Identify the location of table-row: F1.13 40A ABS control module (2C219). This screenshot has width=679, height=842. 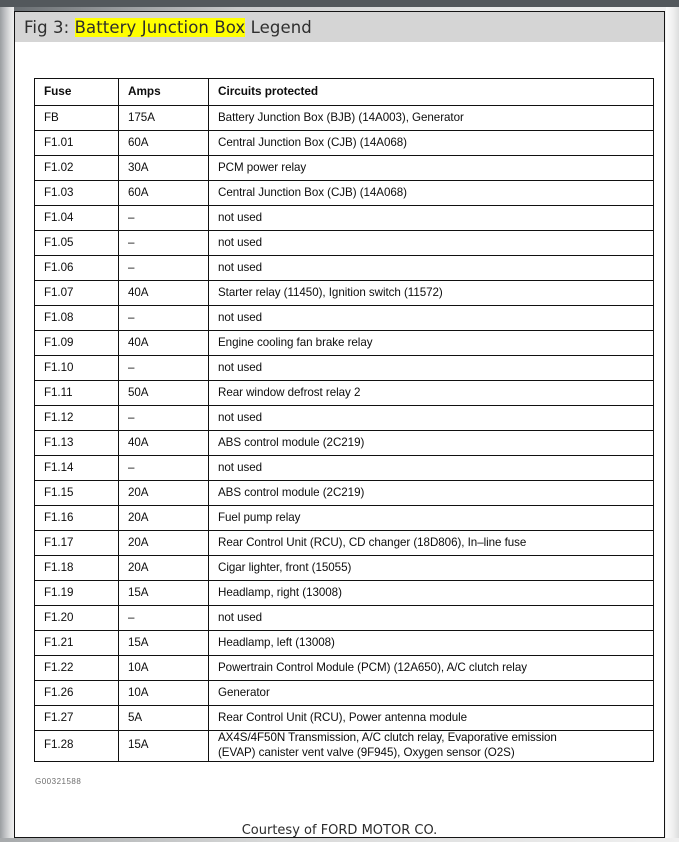
(344, 443).